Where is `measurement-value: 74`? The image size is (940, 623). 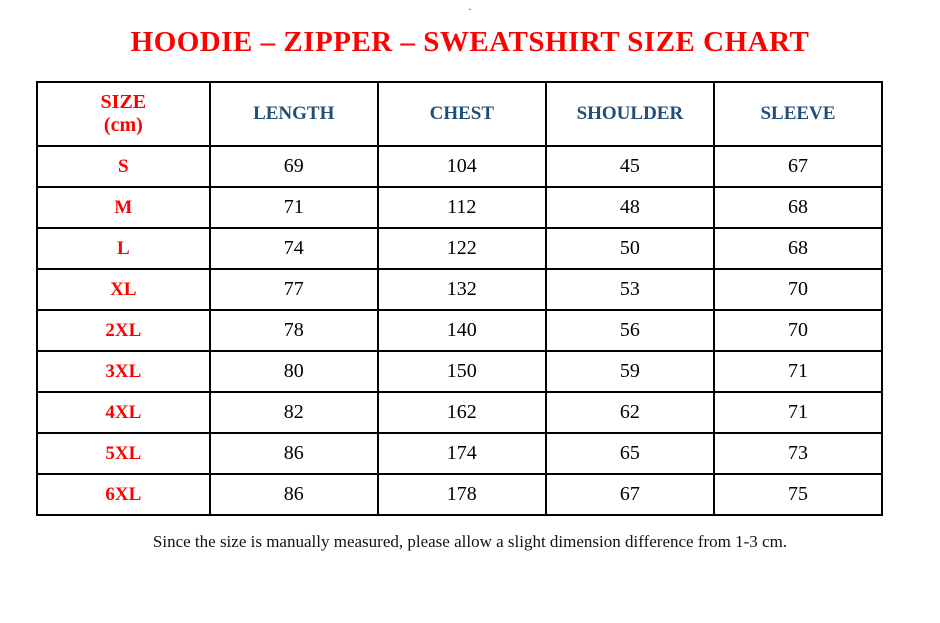
measurement-value: 74 is located at coordinates (293, 248).